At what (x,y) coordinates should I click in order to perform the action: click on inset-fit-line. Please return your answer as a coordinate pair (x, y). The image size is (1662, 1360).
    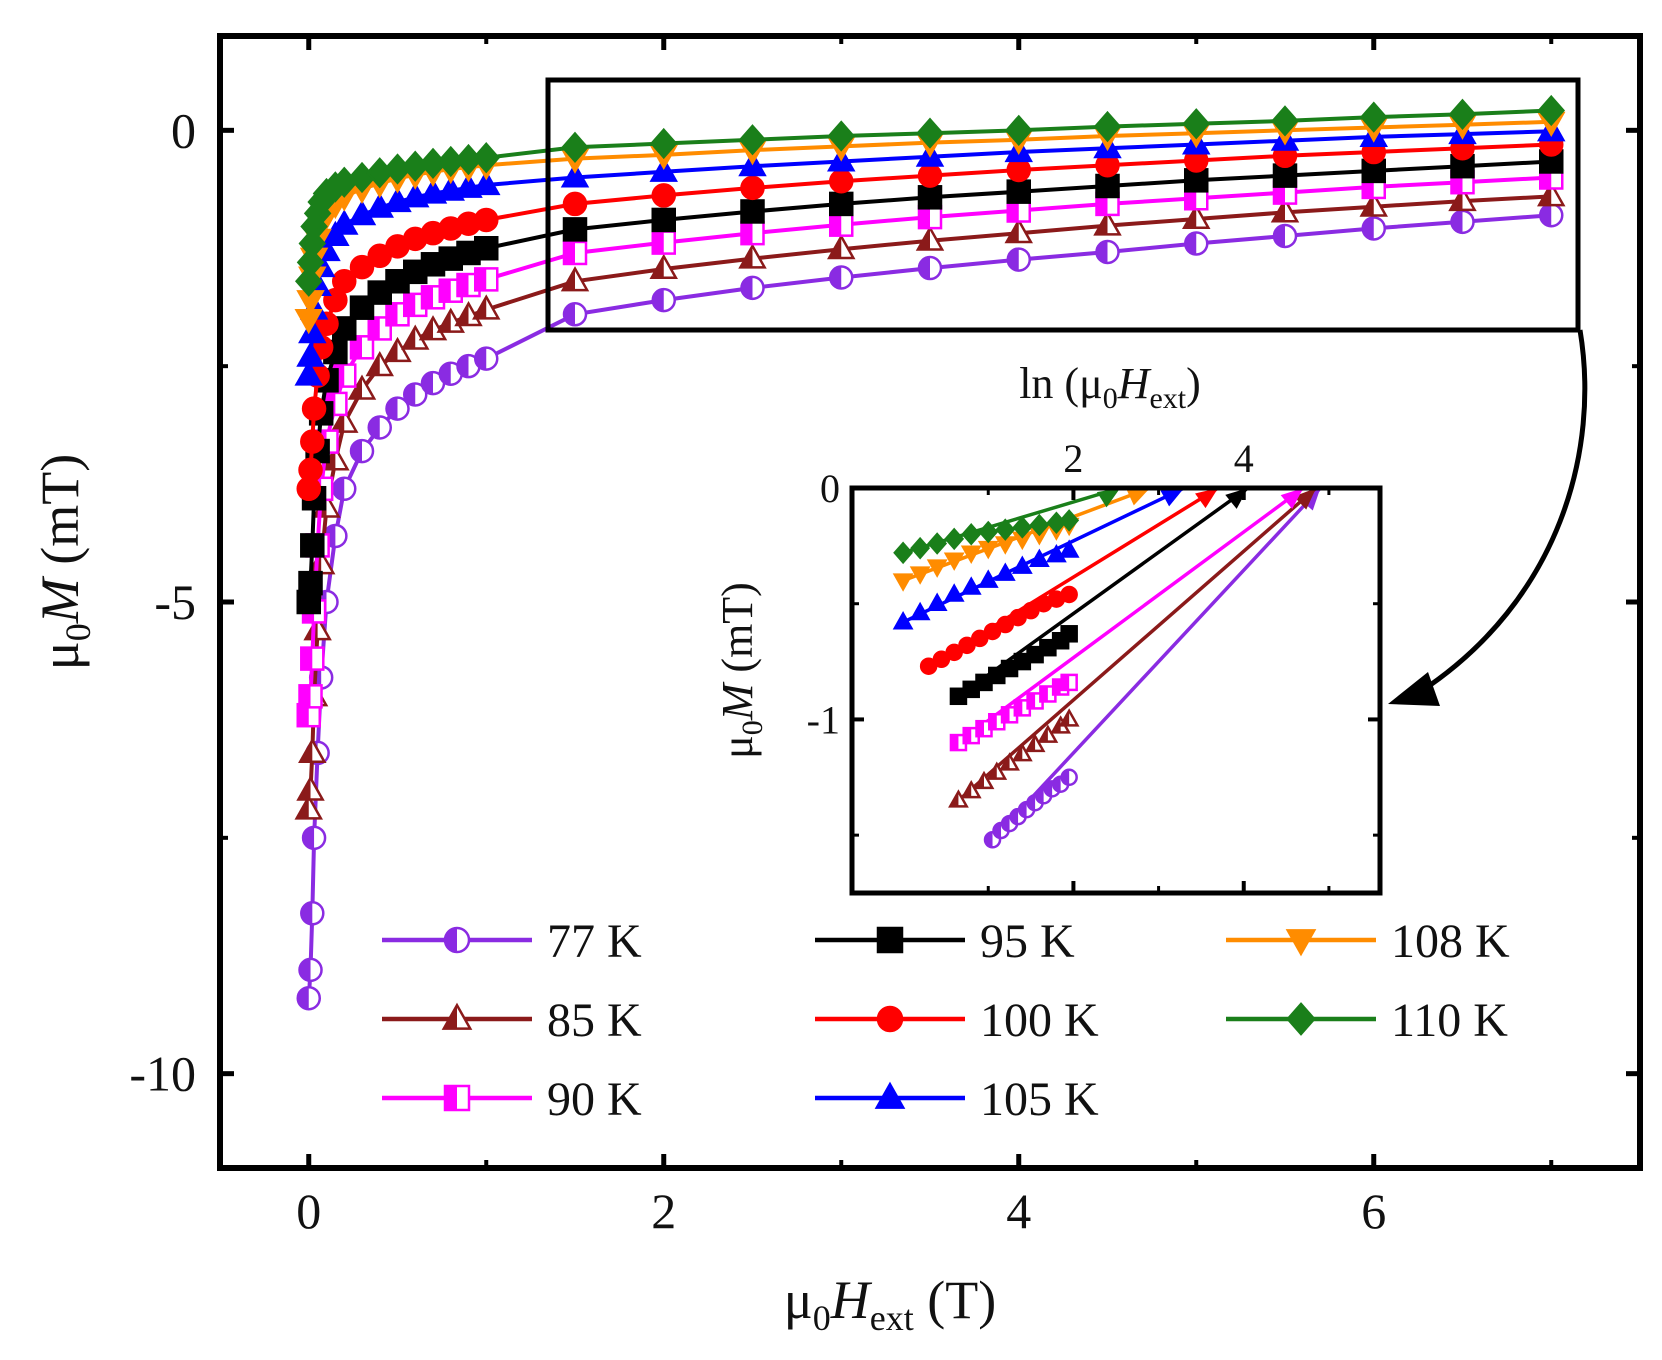
    Looking at the image, I should click on (1137, 644).